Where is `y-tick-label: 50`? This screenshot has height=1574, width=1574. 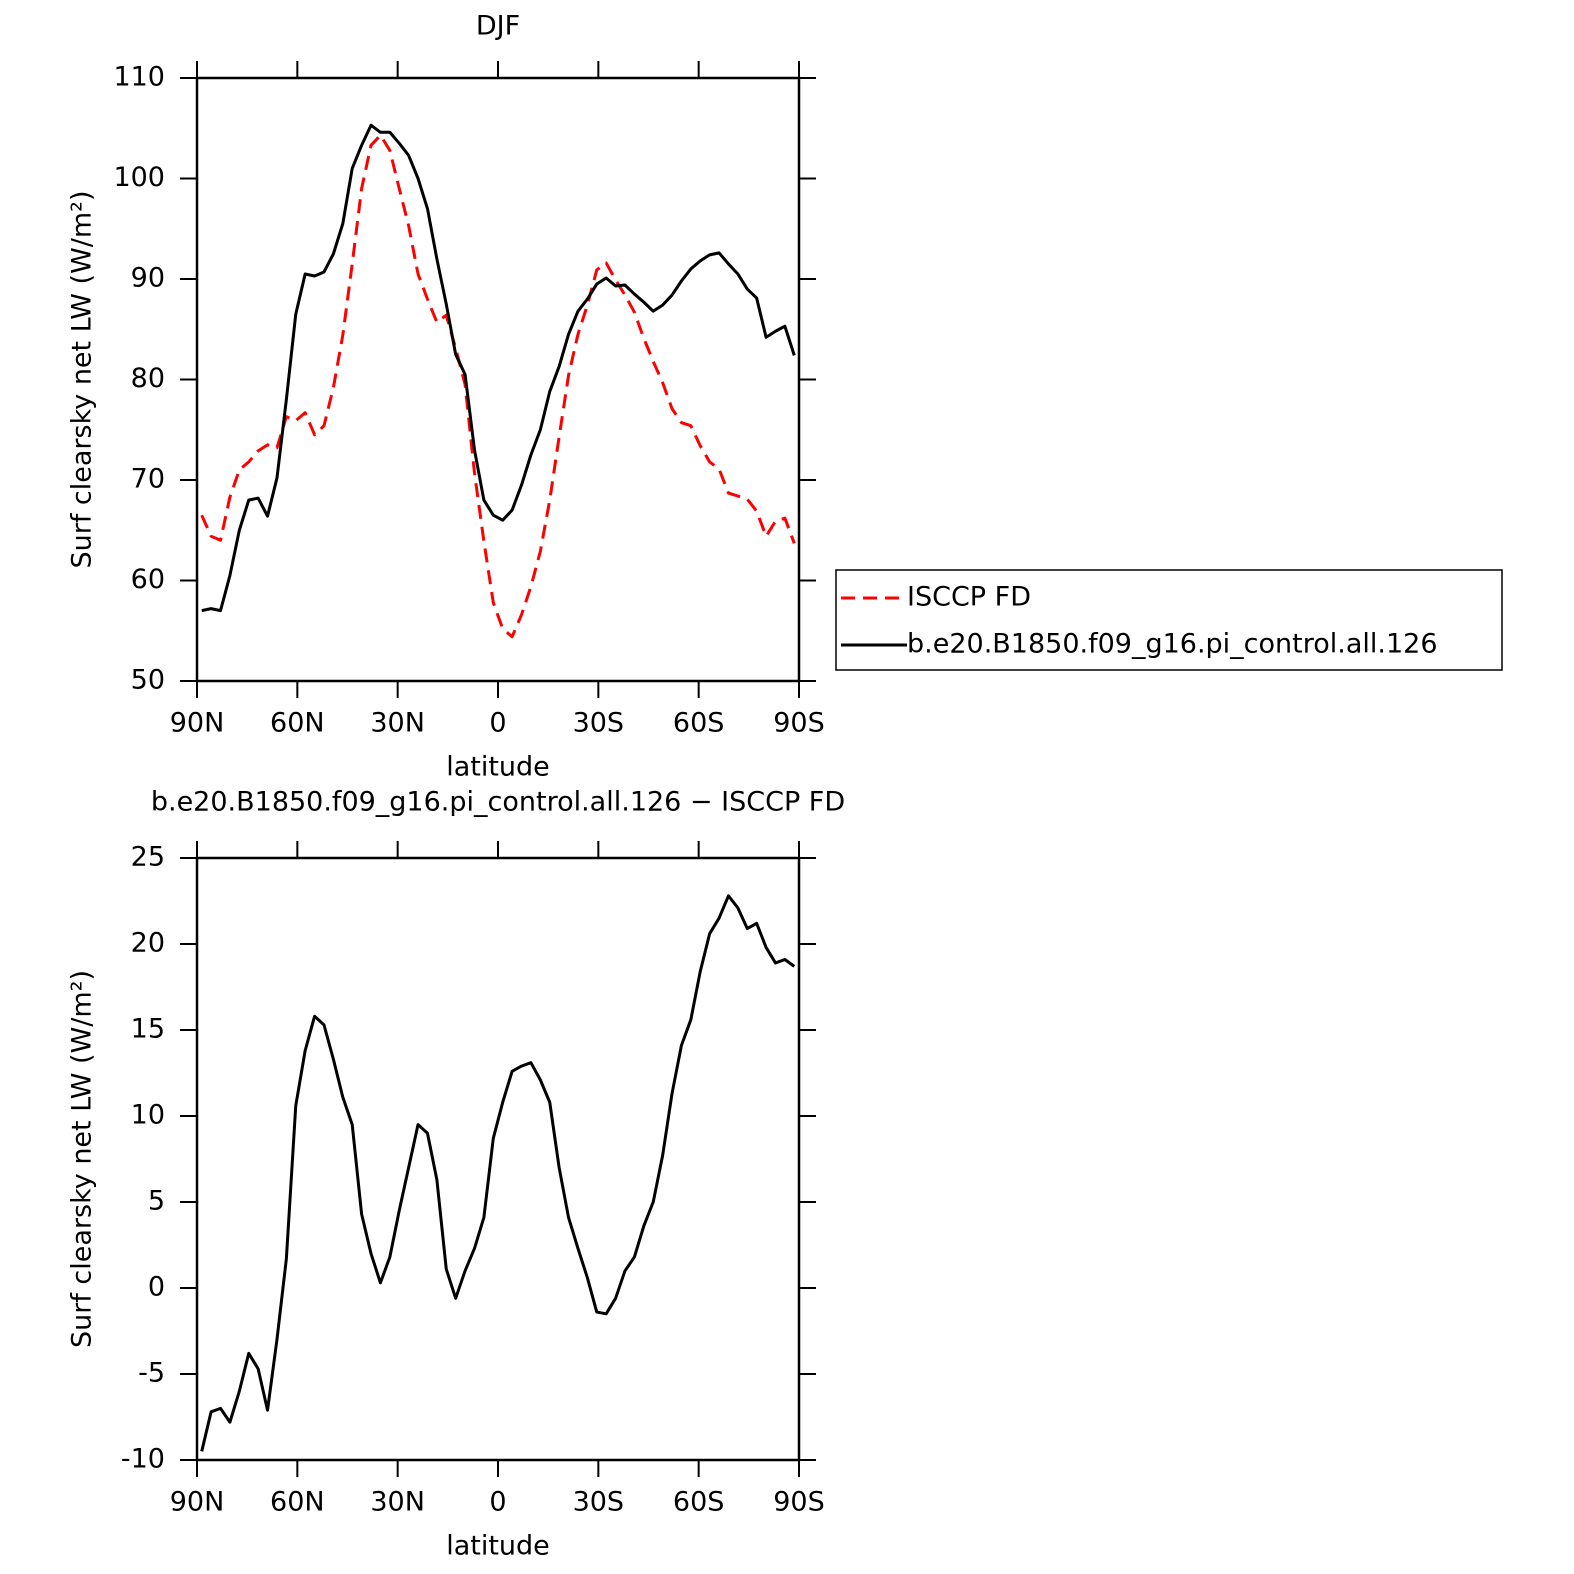
y-tick-label: 50 is located at coordinates (148, 680).